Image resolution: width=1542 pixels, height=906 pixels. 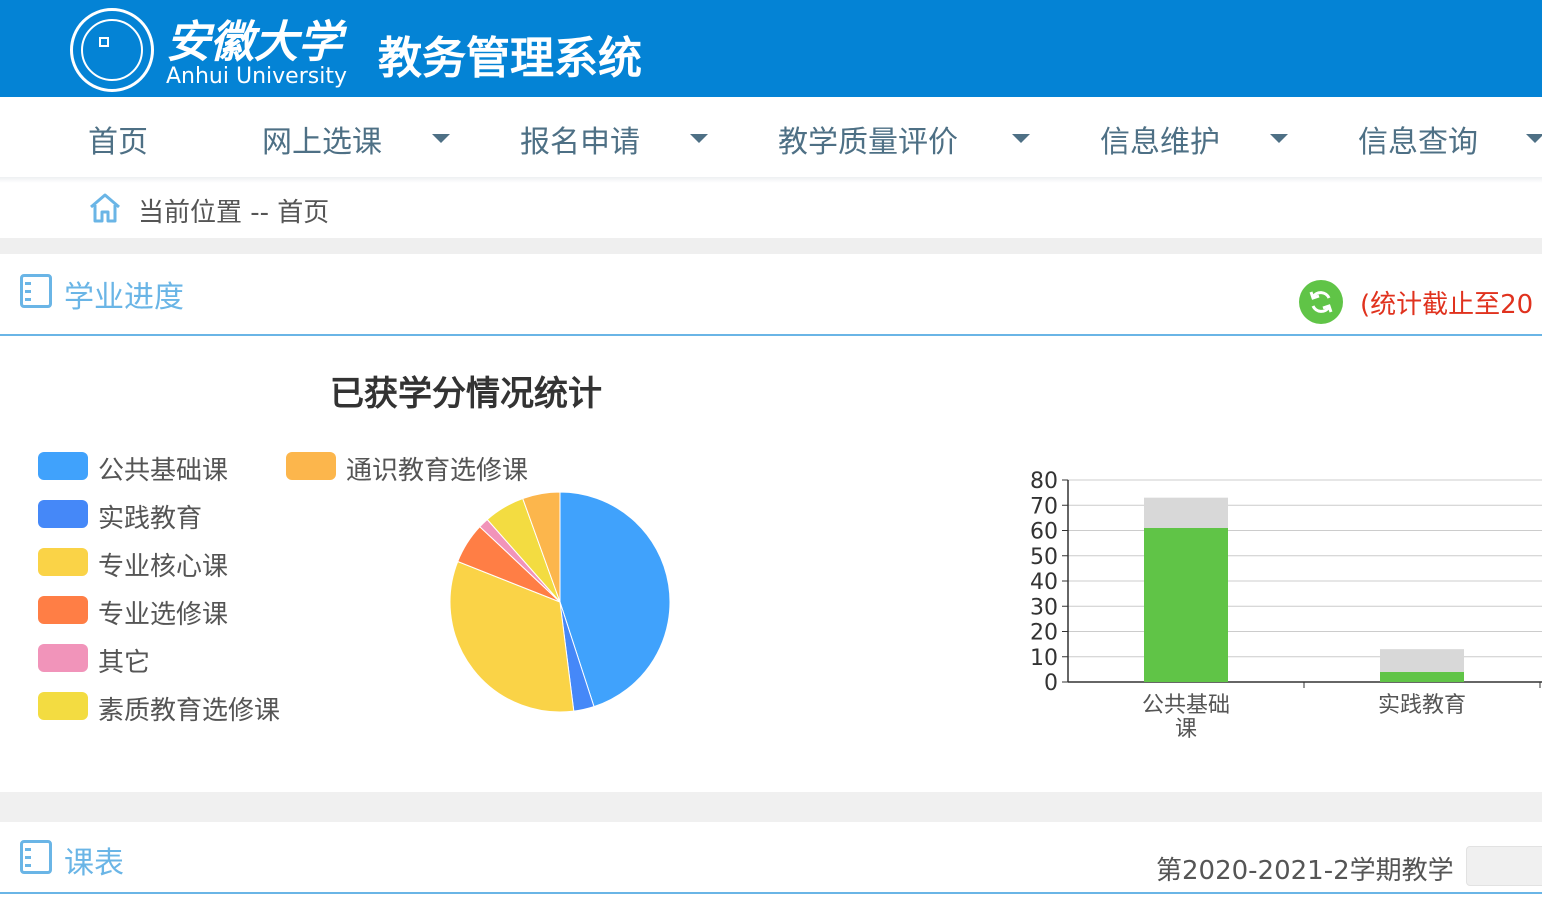 What do you see at coordinates (771, 858) in the screenshot?
I see `schedule-section-header: 课表` at bounding box center [771, 858].